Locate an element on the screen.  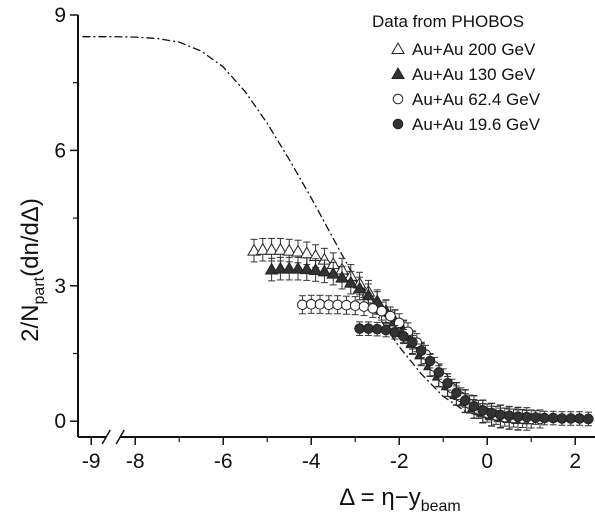
fit-curve-line is located at coordinates (445, 363).